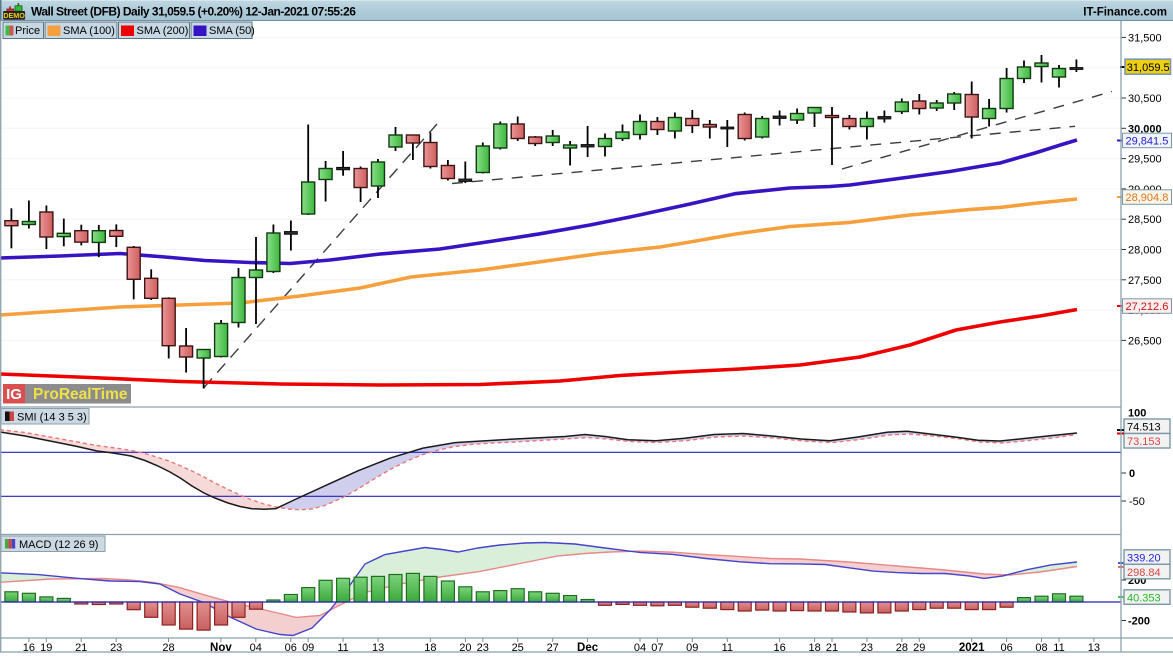 This screenshot has height=660, width=1173. Describe the element at coordinates (89, 31) in the screenshot. I see `svg-text: SMA (100)` at that location.